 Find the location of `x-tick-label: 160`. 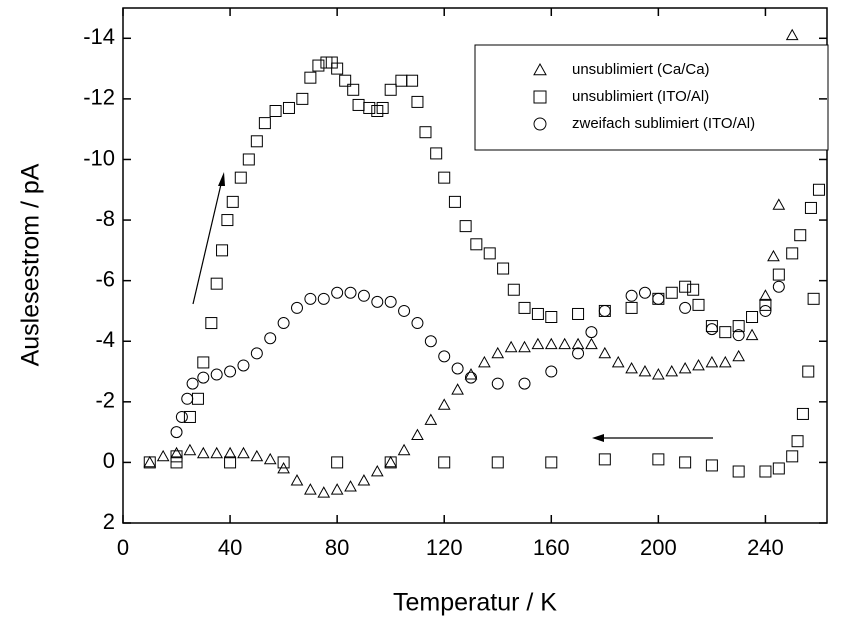

x-tick-label: 160 is located at coordinates (551, 547).